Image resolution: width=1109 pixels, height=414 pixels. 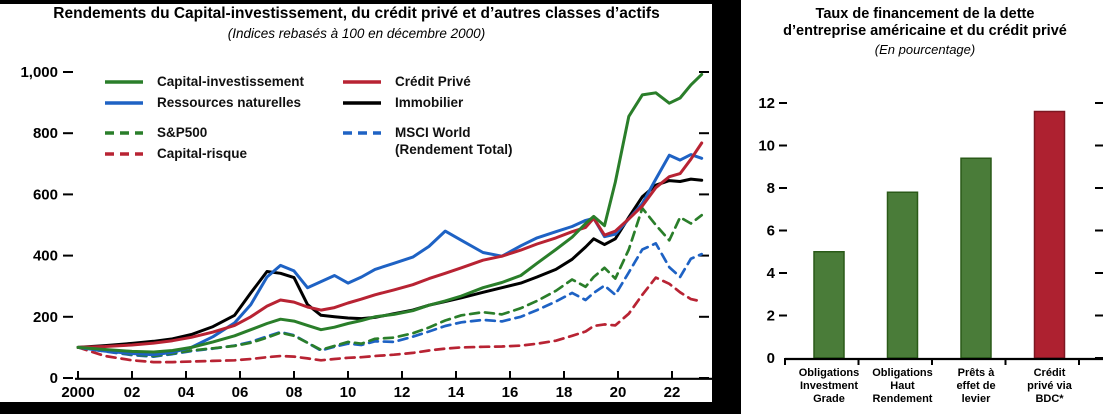 What do you see at coordinates (456, 392) in the screenshot?
I see `x-tick-label: 14` at bounding box center [456, 392].